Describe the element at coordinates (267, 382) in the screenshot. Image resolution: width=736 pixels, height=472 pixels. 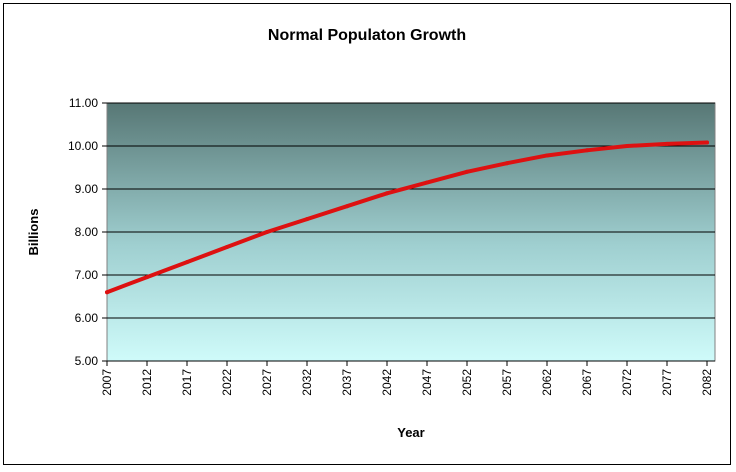
I see `x-tick-label: 2027` at that location.